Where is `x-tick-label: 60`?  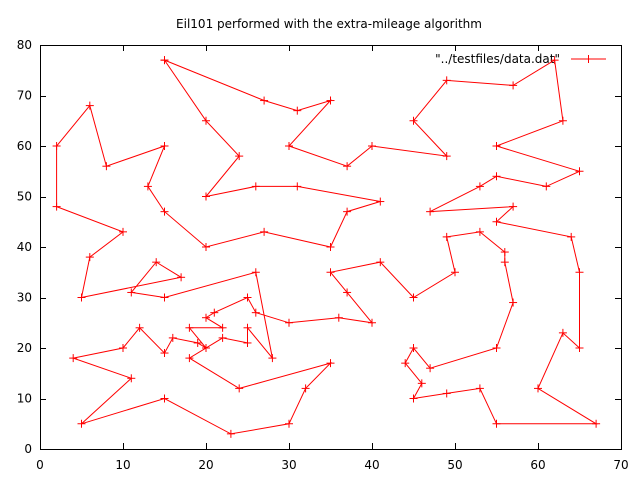
x-tick-label: 60 is located at coordinates (537, 465).